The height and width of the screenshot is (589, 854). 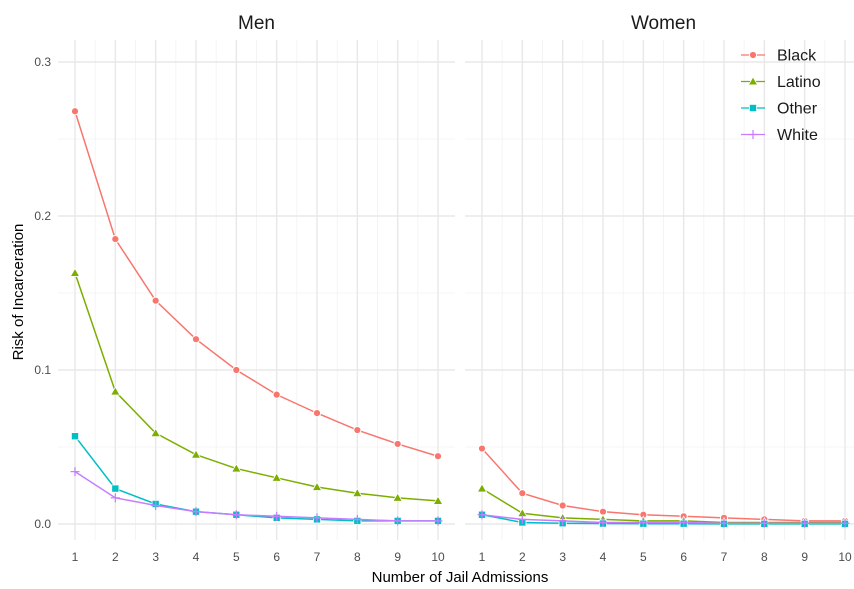 What do you see at coordinates (18, 292) in the screenshot?
I see `y-axis-title: Risk of Incarceration` at bounding box center [18, 292].